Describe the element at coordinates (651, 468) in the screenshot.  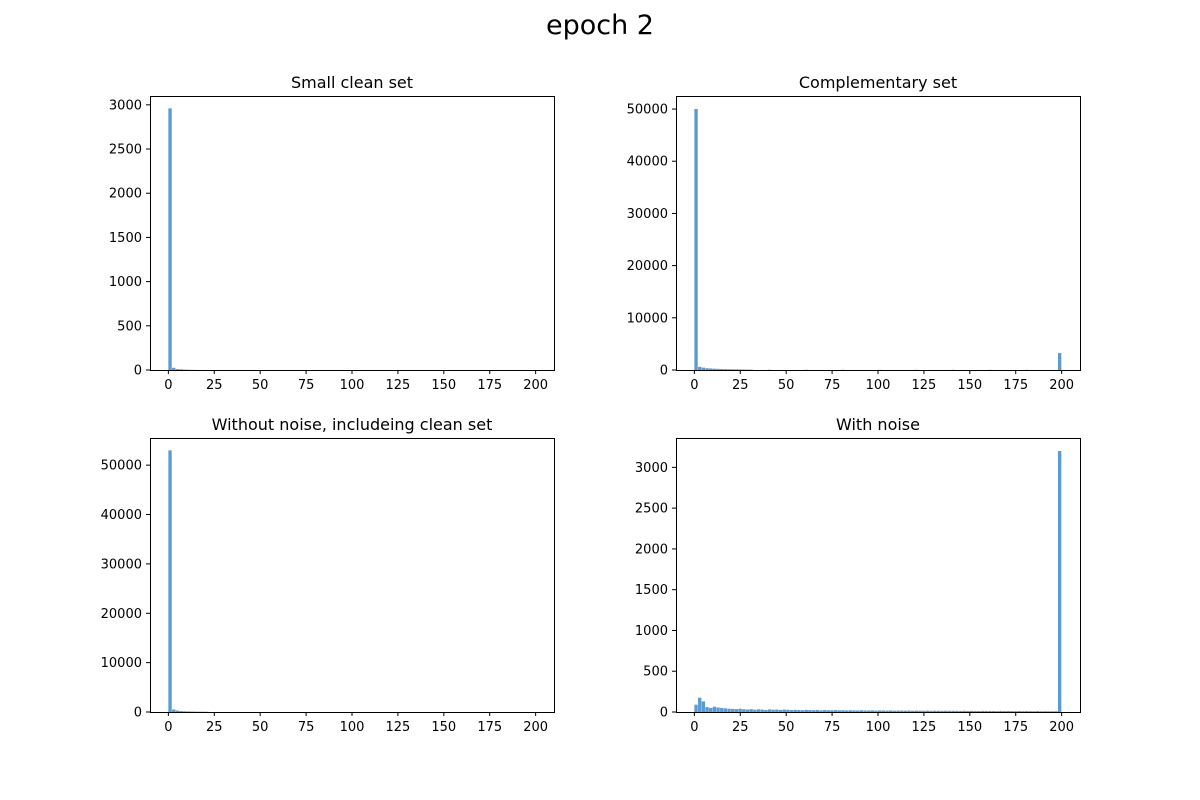
I see `y-tick-label: 3000` at that location.